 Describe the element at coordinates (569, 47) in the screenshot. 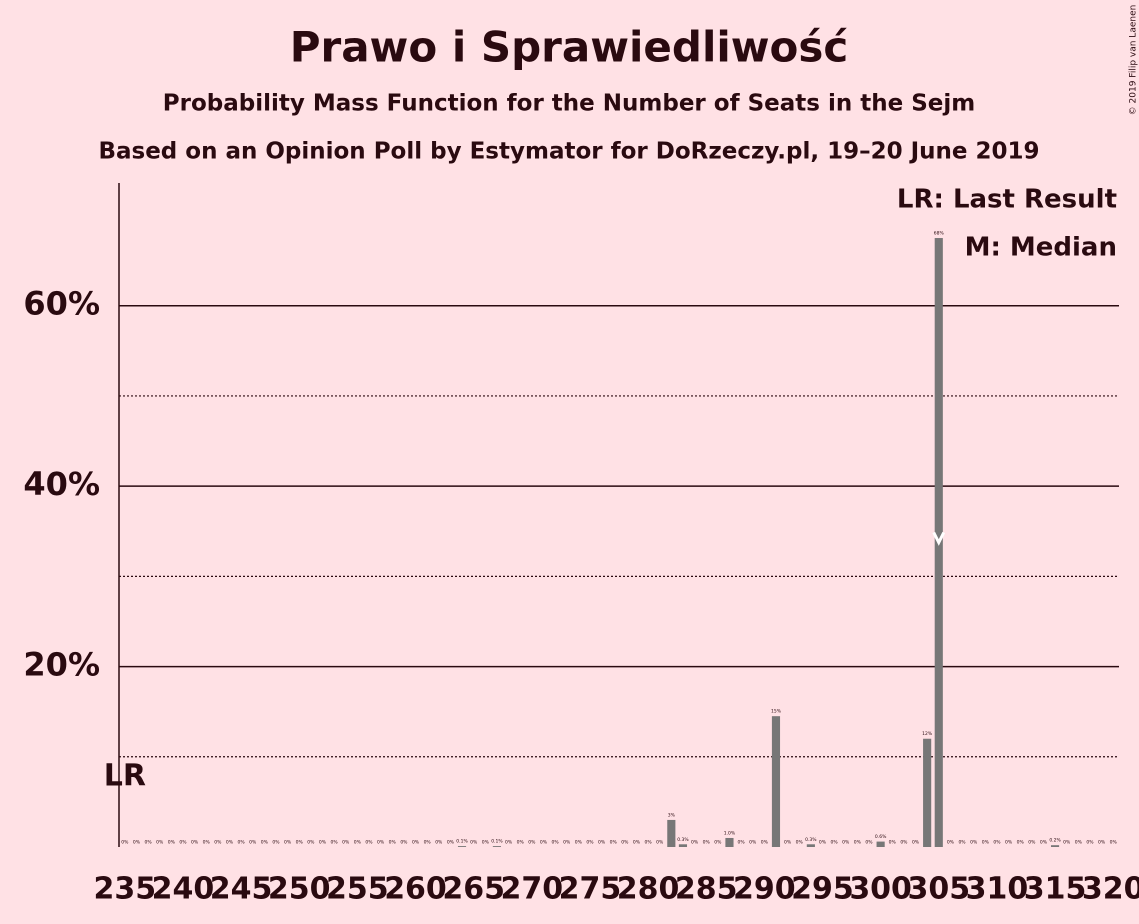

I see `chart-title: Prawo i Sprawiedliwość` at that location.